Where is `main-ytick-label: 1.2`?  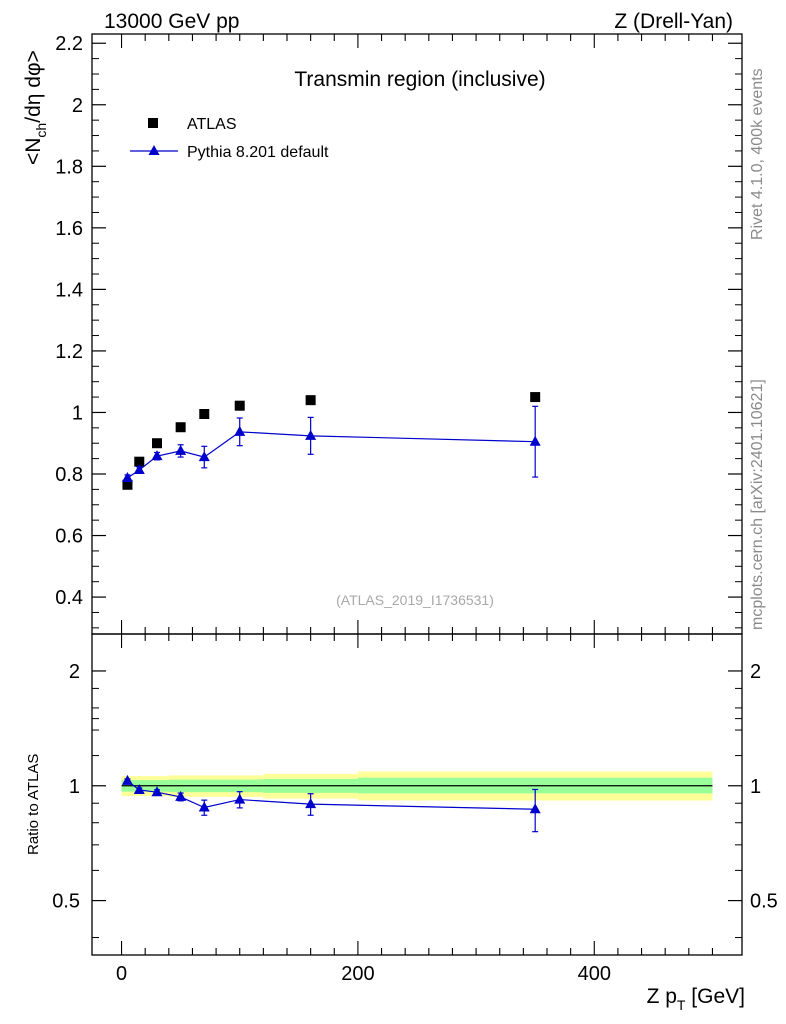 main-ytick-label: 1.2 is located at coordinates (69, 352).